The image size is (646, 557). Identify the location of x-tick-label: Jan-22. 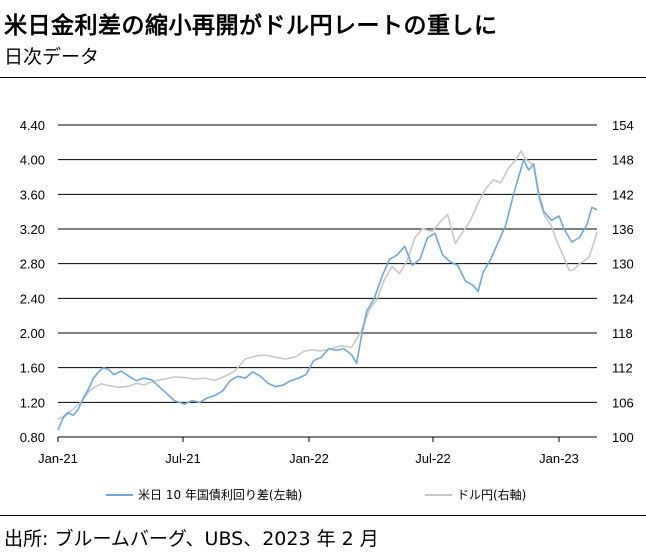
(309, 458).